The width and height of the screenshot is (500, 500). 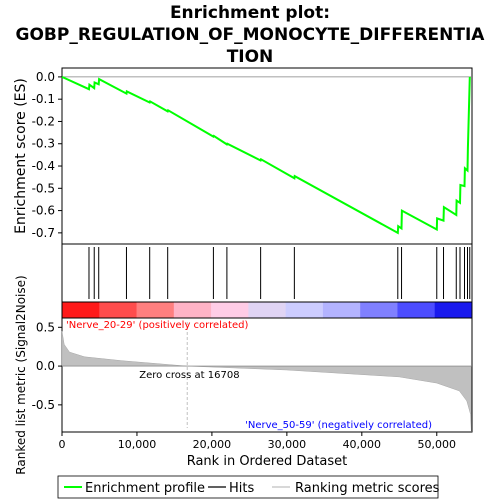 What do you see at coordinates (267, 273) in the screenshot?
I see `hits-panel-frame` at bounding box center [267, 273].